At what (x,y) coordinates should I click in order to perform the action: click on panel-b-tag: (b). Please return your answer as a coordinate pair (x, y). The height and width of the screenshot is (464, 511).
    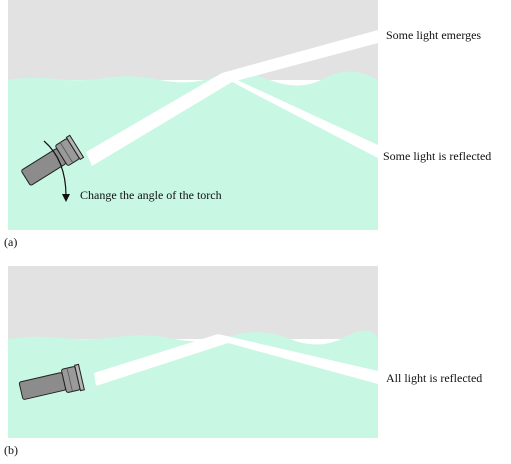
    Looking at the image, I should click on (11, 450).